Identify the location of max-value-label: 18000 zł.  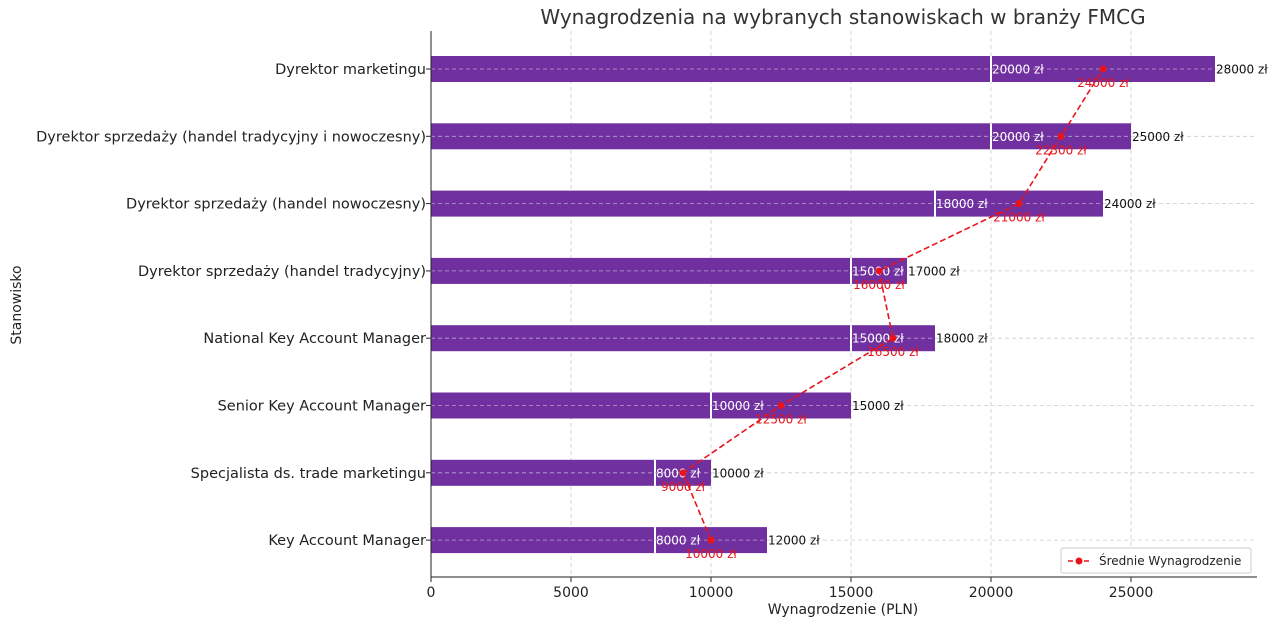
(962, 339).